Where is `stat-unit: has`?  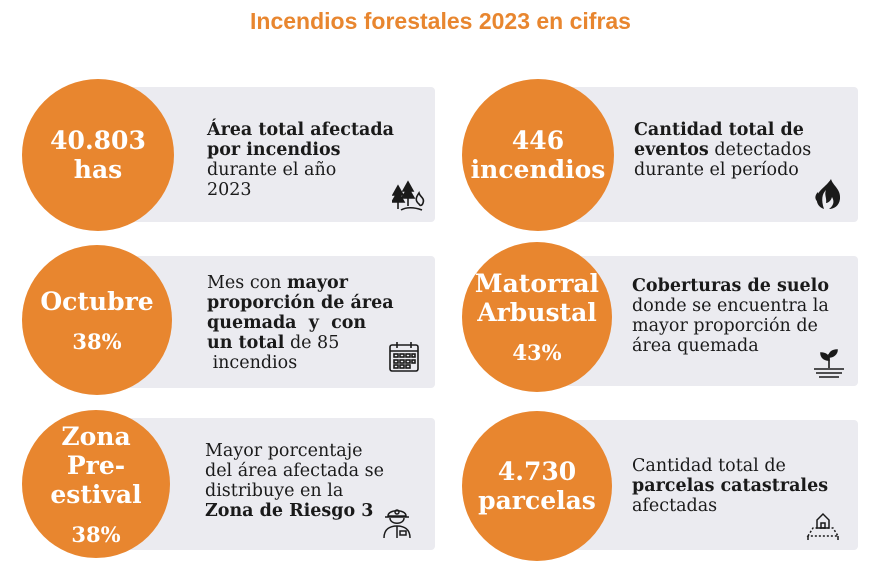
stat-unit: has is located at coordinates (98, 169).